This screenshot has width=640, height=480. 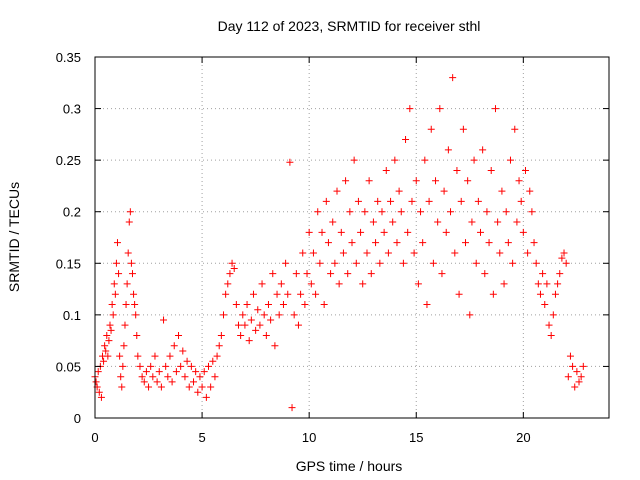 What do you see at coordinates (201, 437) in the screenshot?
I see `x-tick-label: 5` at bounding box center [201, 437].